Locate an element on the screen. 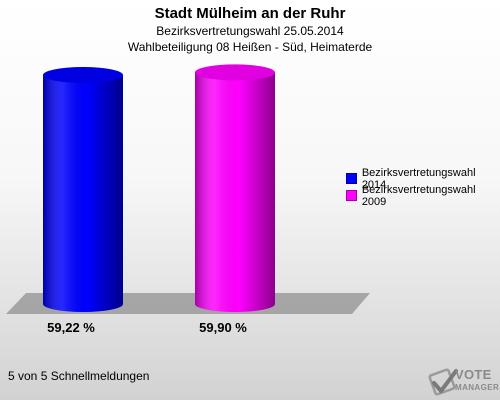 The width and height of the screenshot is (500, 400). vote-manager-logo: VOTE MANAGER is located at coordinates (463, 382).